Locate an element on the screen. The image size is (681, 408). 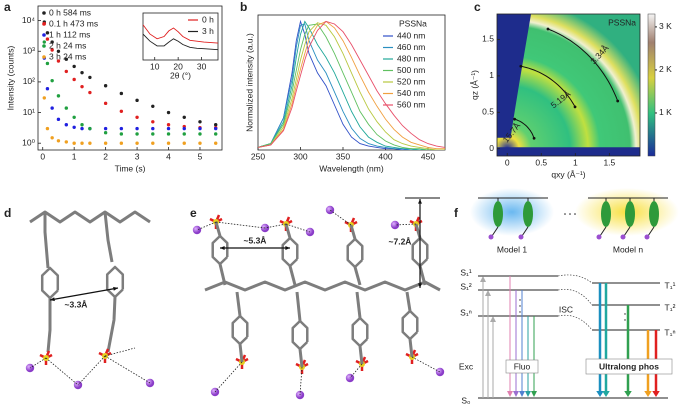
legend-label: 1 h 112 ms is located at coordinates (69, 34).